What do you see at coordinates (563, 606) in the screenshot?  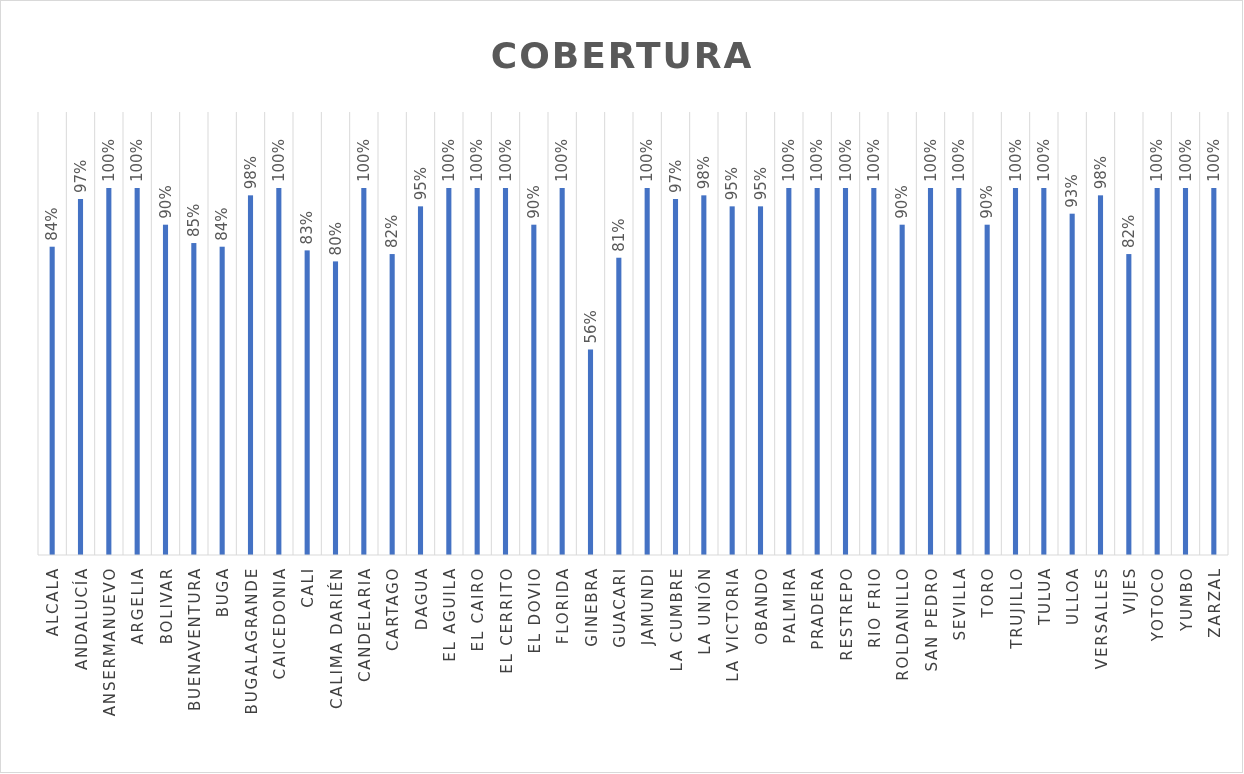 I see `x-tick-label: FLORIDA` at bounding box center [563, 606].